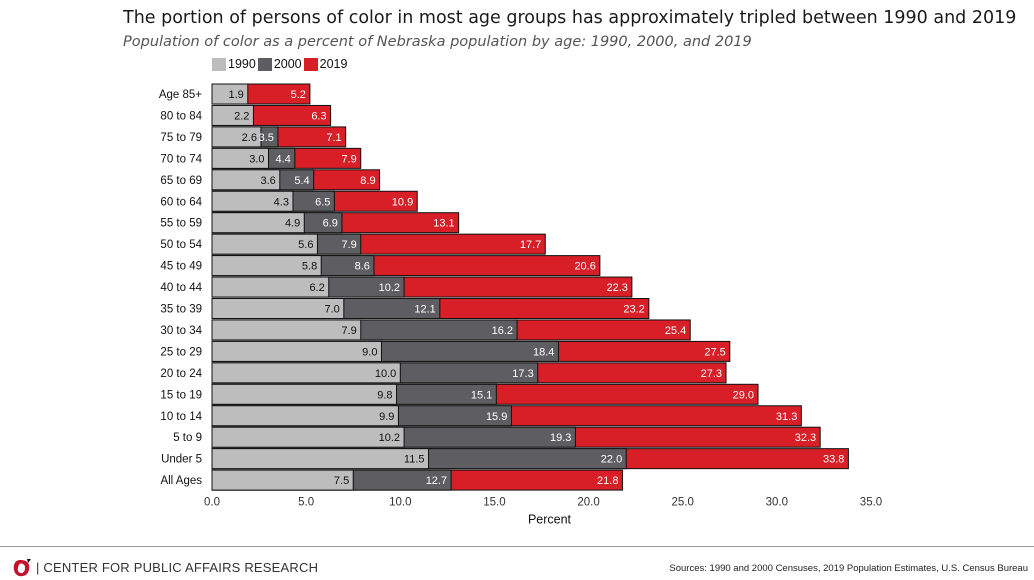 The height and width of the screenshot is (580, 1034). I want to click on category-label: 30 to 34, so click(181, 331).